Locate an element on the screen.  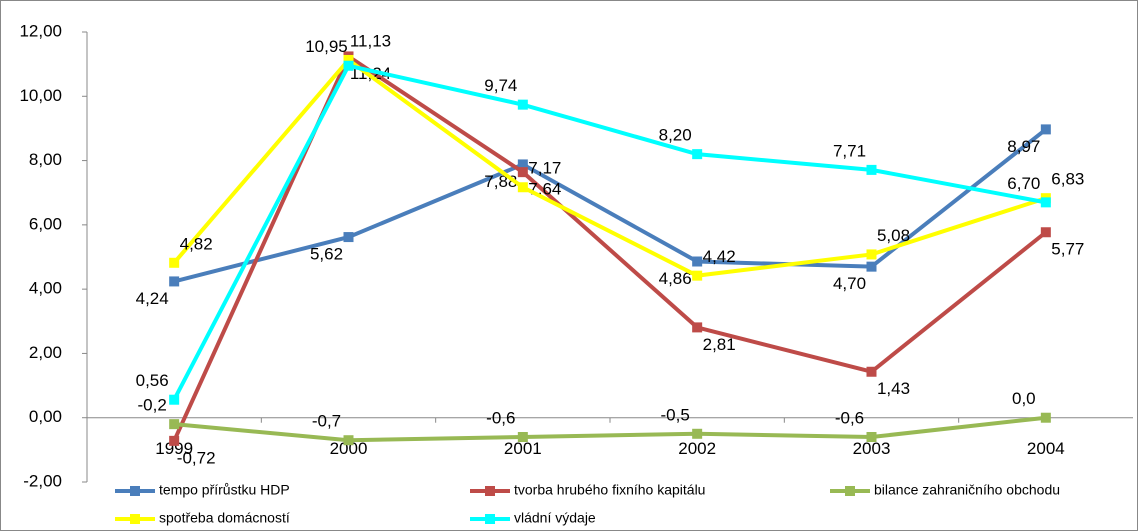
legend-label: tvorba hrubého fixního kapitálu is located at coordinates (609, 490).